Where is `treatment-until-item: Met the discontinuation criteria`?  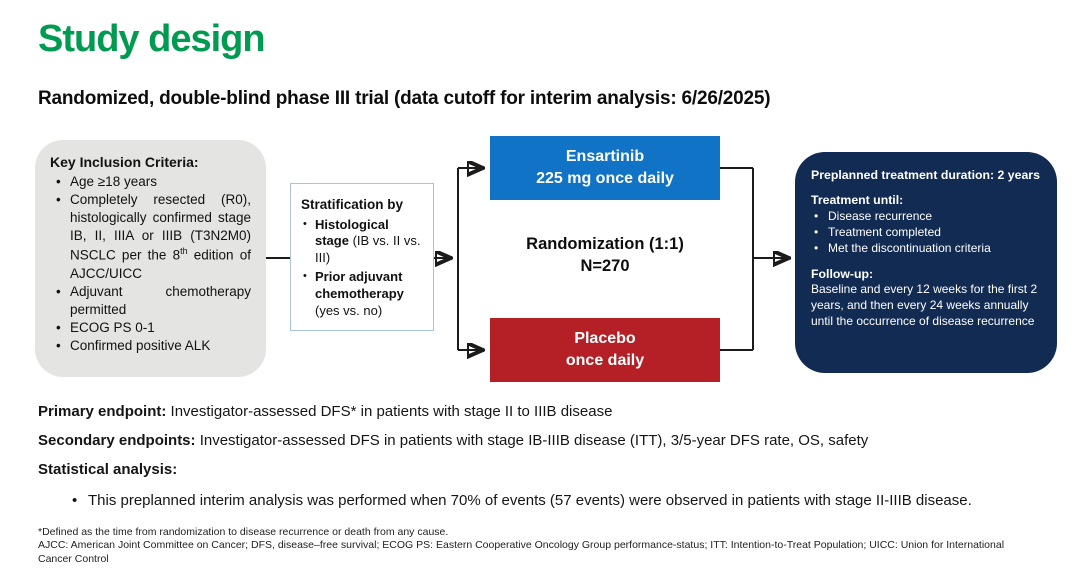
treatment-until-item: Met the discontinuation criteria is located at coordinates (927, 249).